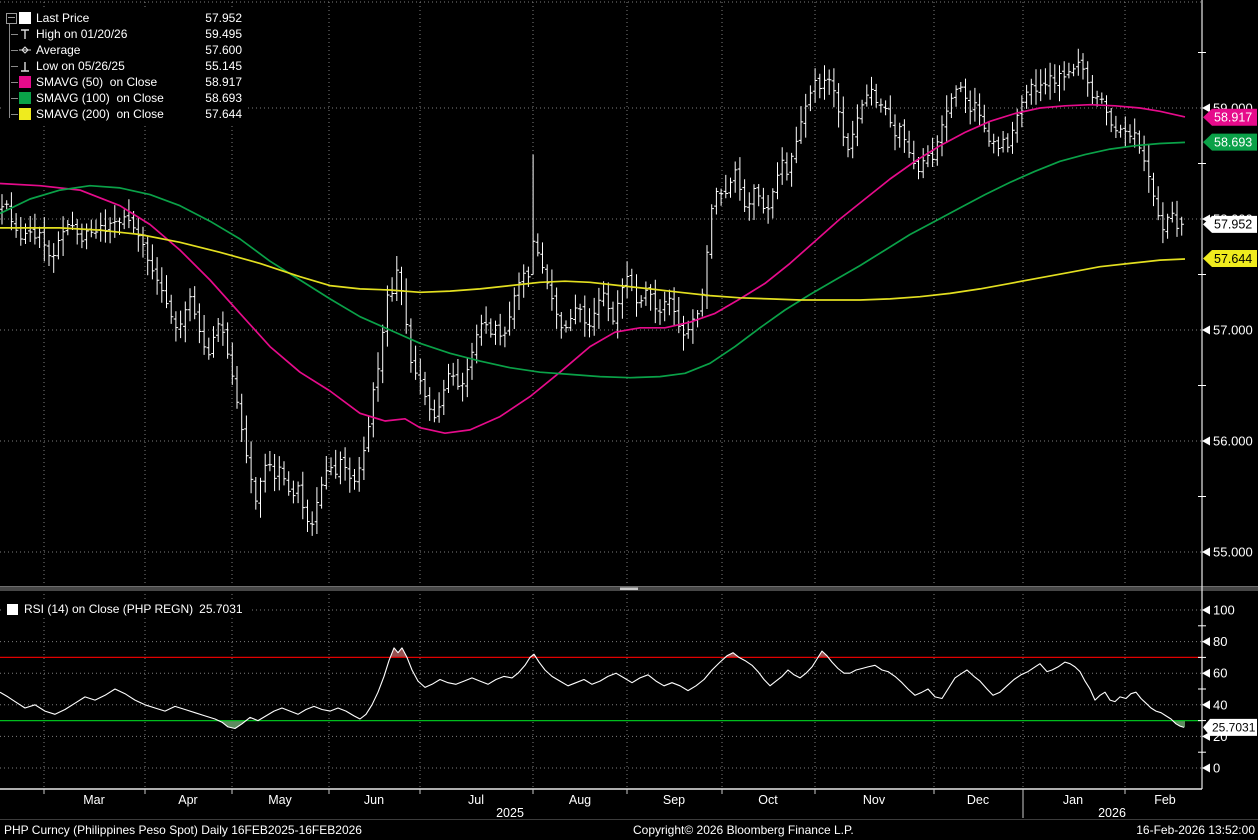  Describe the element at coordinates (743, 830) in the screenshot. I see `footer-copyright: Copyright© 2026 Bloomberg Finance L.P.` at that location.